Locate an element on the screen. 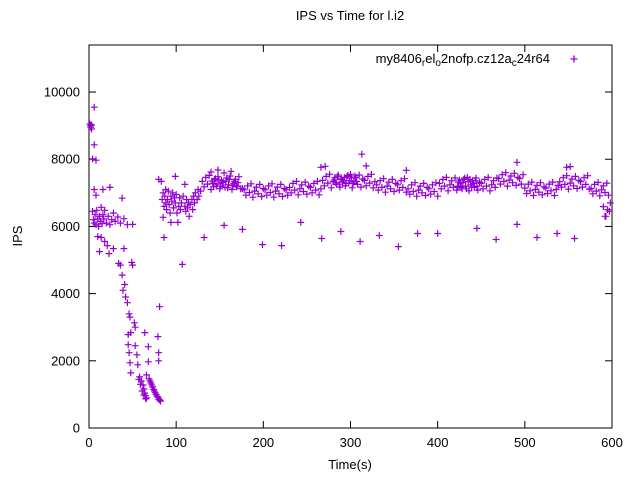 This screenshot has height=480, width=640. legend: my8406relo2nofp.cz12ac24r64 is located at coordinates (477, 60).